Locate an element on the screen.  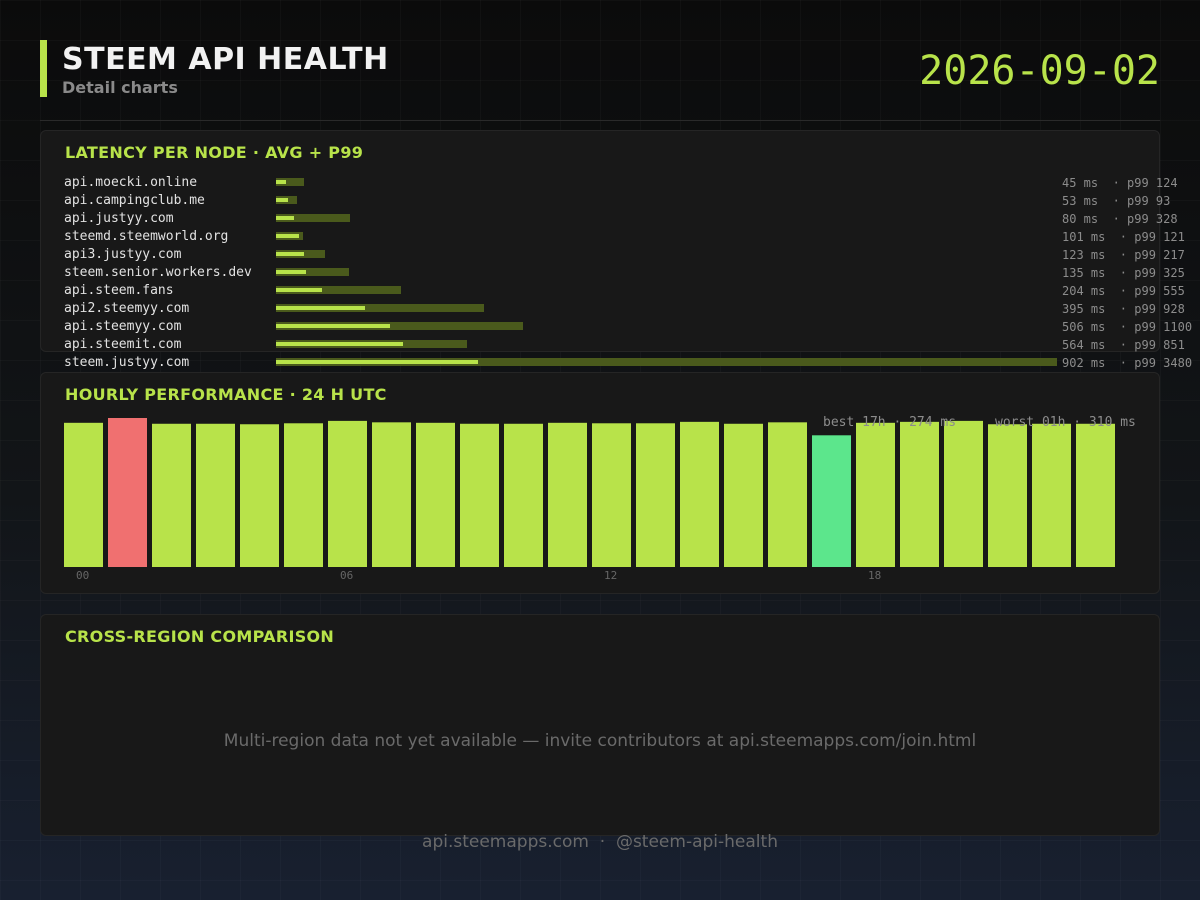
latency-node-name: api.campingclub.me is located at coordinates (134, 200).